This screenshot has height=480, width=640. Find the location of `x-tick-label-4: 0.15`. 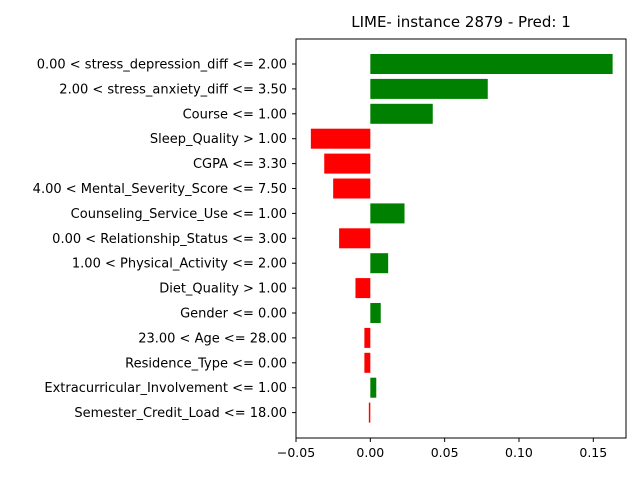

x-tick-label-4: 0.15 is located at coordinates (593, 452).